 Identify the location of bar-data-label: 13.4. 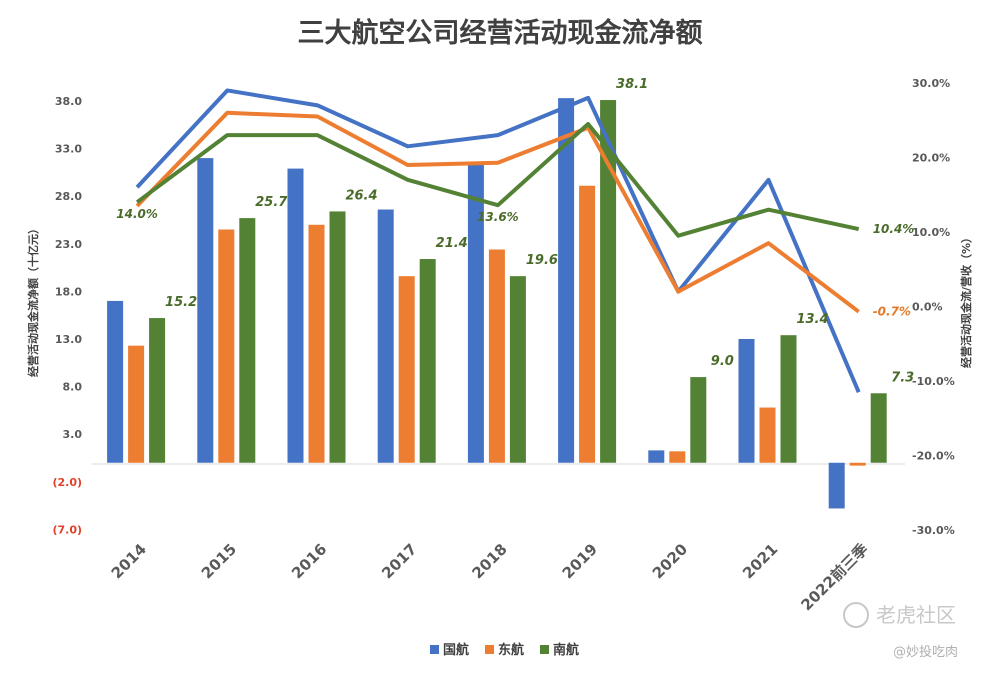
(812, 319).